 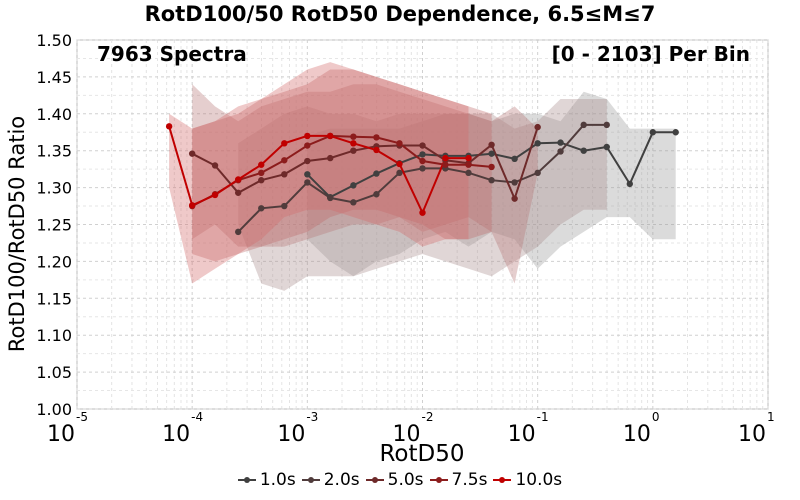 I want to click on x-tick-exponent: -3, so click(x=312, y=417).